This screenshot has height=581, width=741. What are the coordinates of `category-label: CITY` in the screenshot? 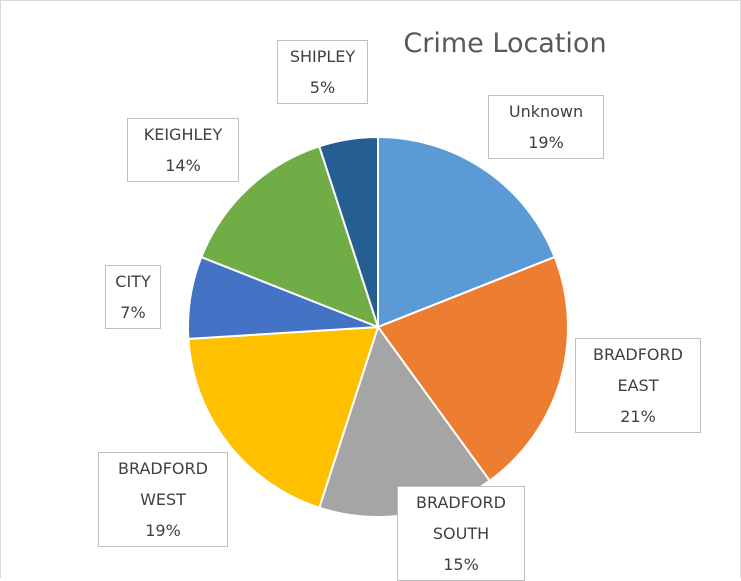 It's located at (133, 281).